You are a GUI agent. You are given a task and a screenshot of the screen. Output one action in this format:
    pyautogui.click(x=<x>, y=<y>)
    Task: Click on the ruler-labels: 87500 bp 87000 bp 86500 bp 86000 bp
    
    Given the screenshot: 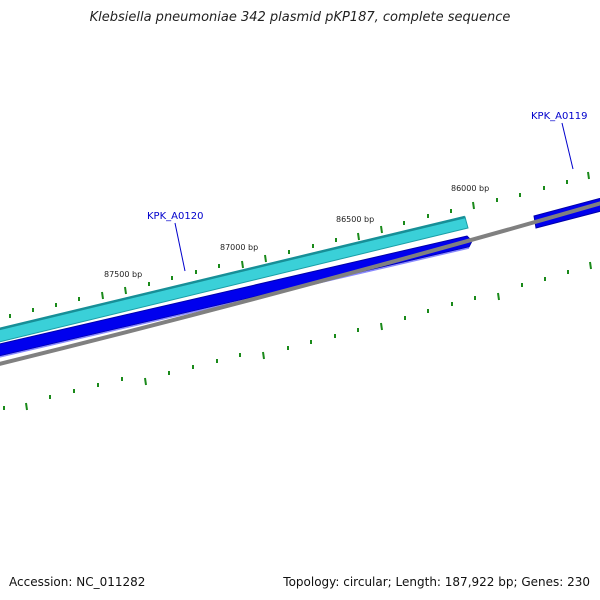 What is the action you would take?
    pyautogui.click(x=296, y=231)
    